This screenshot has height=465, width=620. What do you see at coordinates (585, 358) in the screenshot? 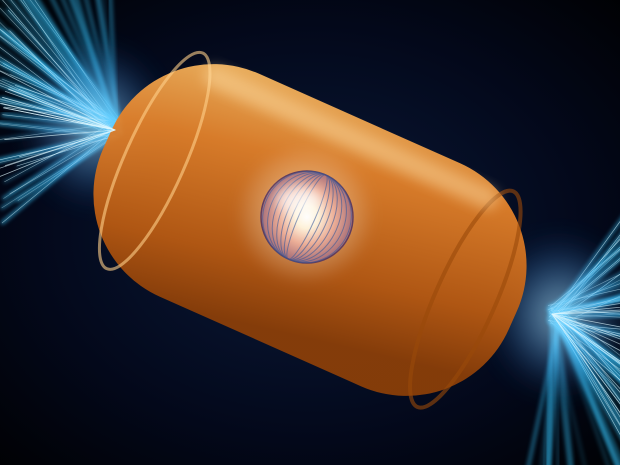
I see `laser-beams-right-front` at bounding box center [585, 358].